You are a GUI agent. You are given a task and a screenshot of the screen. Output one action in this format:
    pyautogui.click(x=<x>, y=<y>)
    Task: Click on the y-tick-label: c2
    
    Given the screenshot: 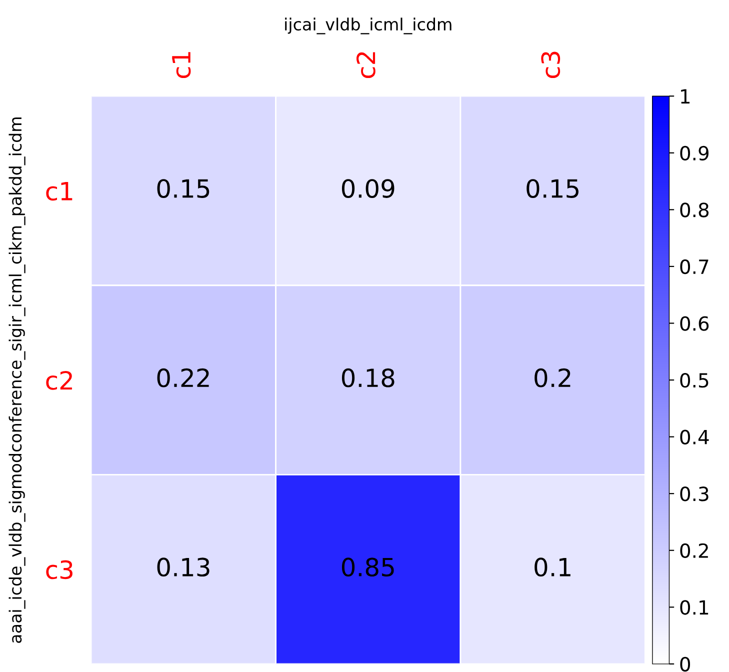 What is the action you would take?
    pyautogui.click(x=59, y=380)
    